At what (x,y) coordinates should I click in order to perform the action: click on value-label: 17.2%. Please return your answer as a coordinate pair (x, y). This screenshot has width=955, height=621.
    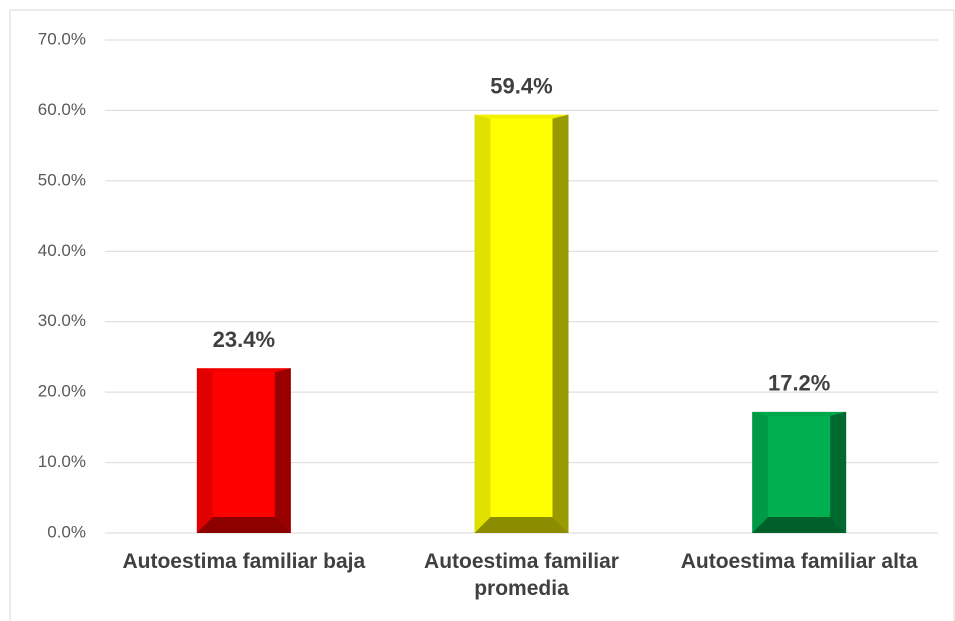
    Looking at the image, I should click on (799, 383).